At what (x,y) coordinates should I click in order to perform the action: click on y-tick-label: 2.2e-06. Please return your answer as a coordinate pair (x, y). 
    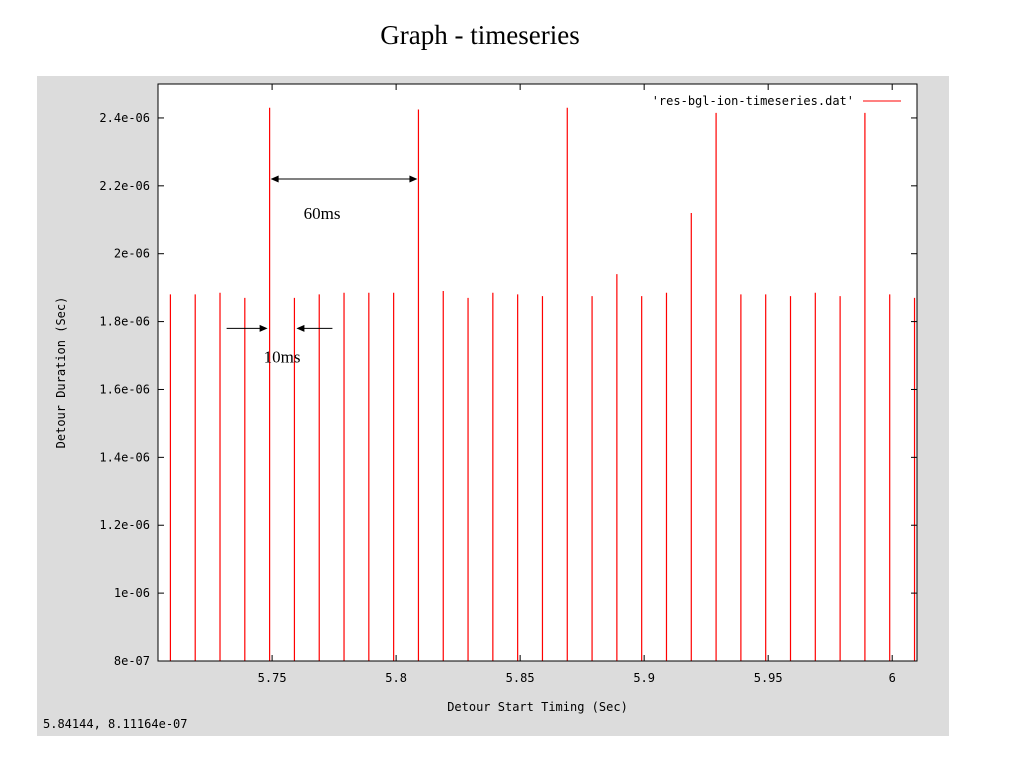
    Looking at the image, I should click on (124, 186).